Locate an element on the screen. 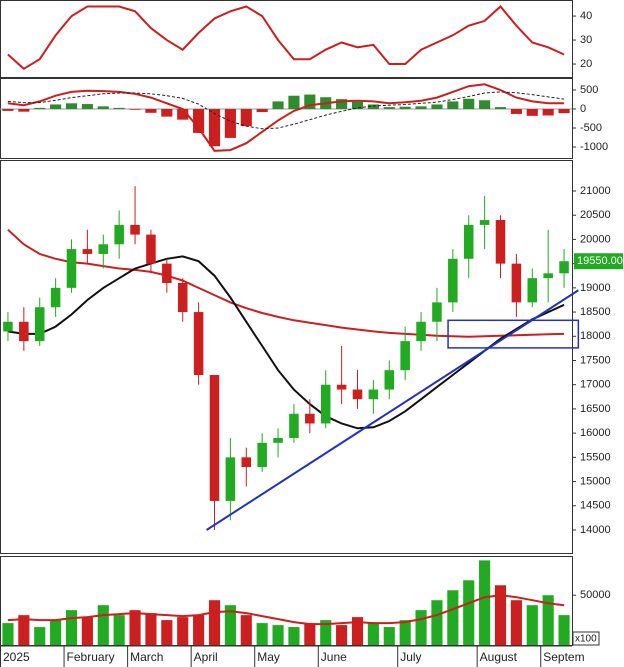 The image size is (624, 667). y-tick-label: 20 is located at coordinates (586, 64).